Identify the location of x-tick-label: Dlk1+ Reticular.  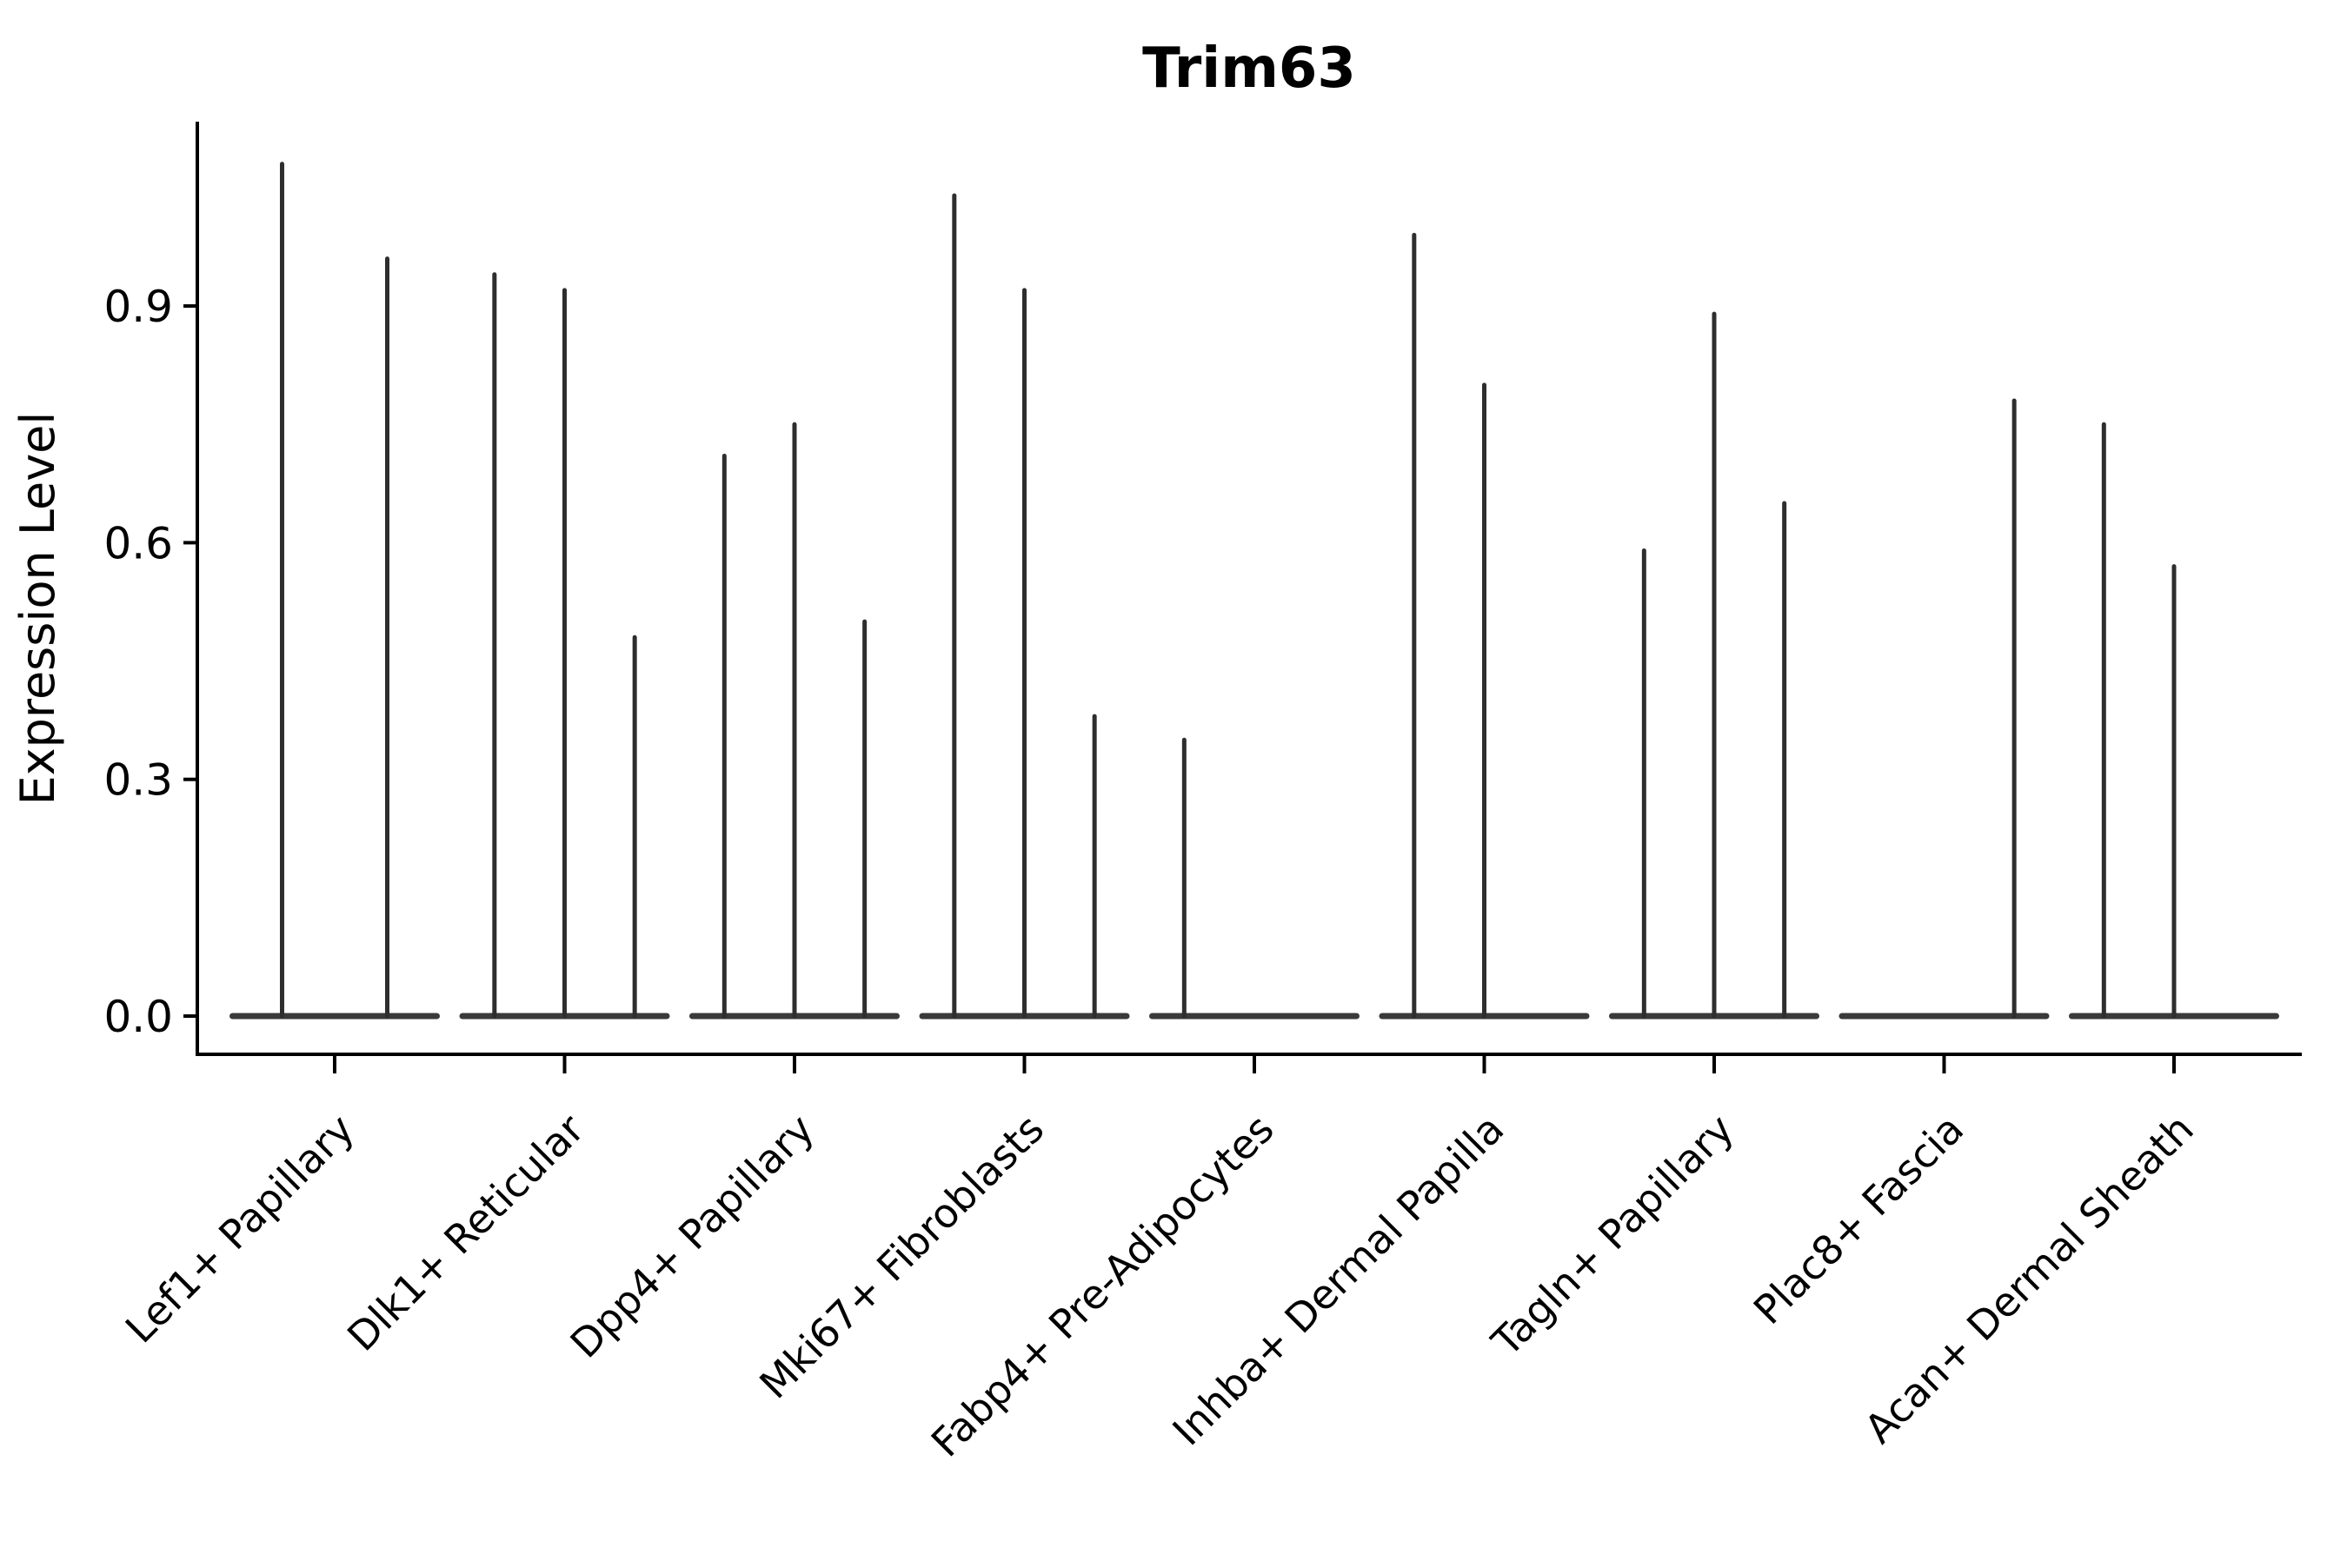
(465, 1233).